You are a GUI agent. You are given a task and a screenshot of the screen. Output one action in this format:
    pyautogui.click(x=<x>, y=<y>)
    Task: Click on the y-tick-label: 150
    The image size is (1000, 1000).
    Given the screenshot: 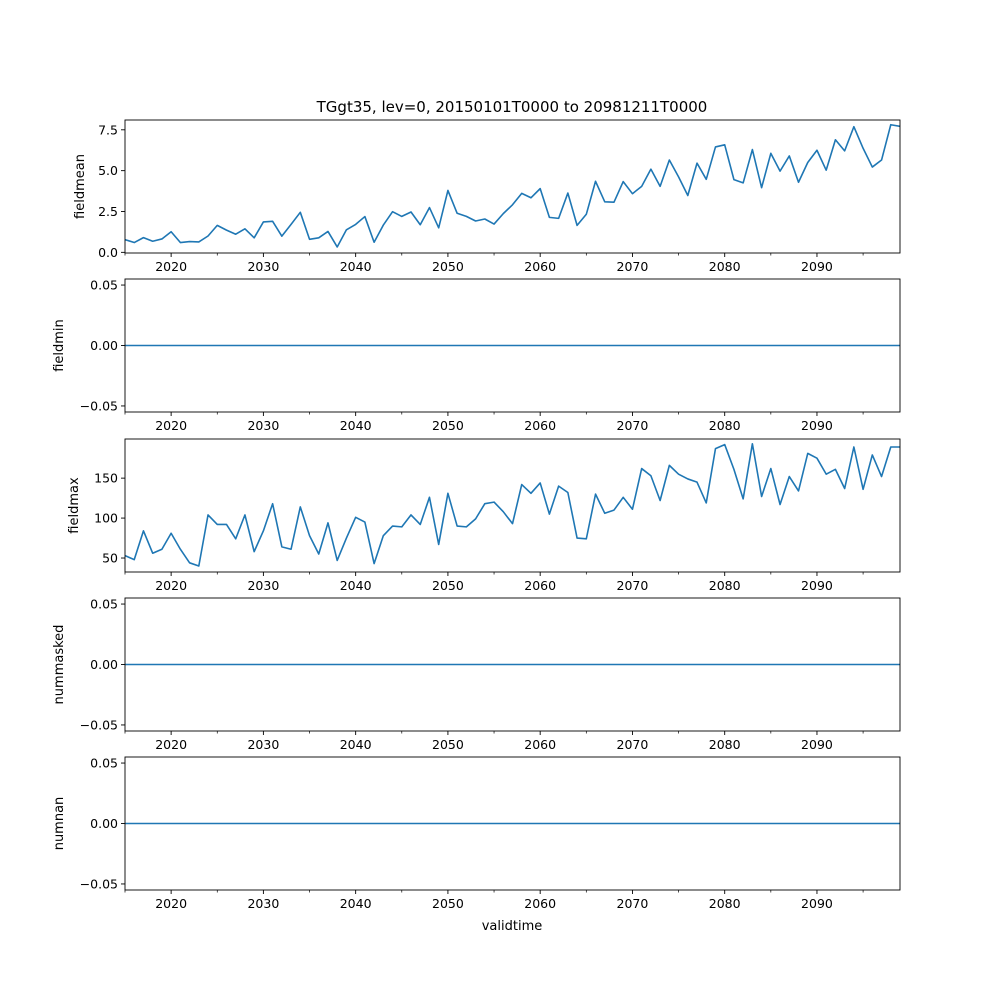 What is the action you would take?
    pyautogui.click(x=106, y=478)
    